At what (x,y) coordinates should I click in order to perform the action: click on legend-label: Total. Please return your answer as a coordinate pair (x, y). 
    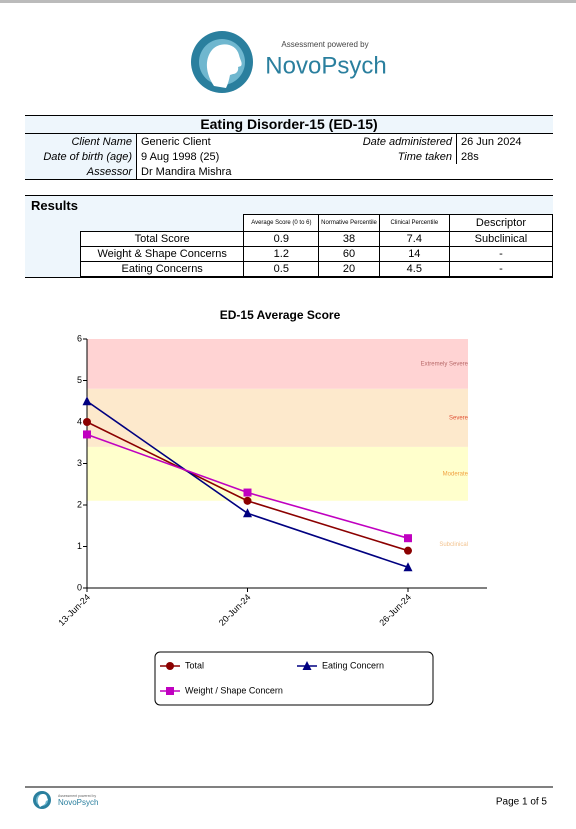
    Looking at the image, I should click on (194, 665).